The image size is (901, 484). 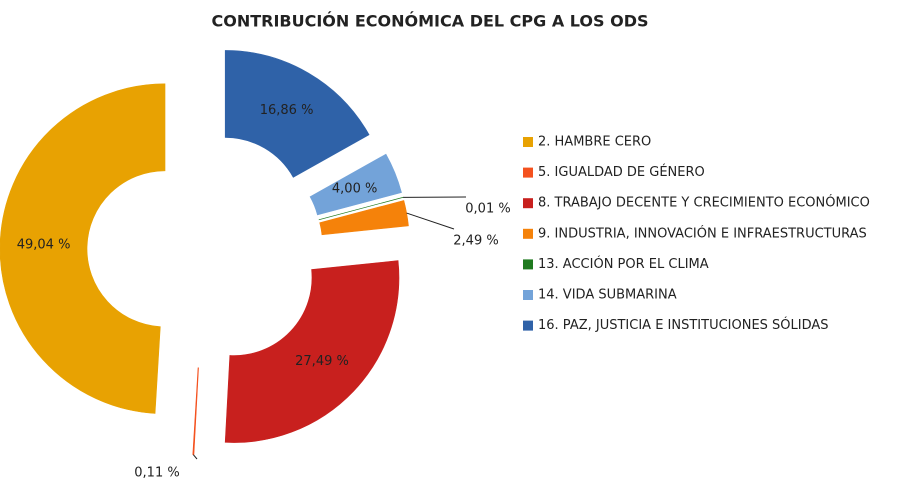 What do you see at coordinates (594, 142) in the screenshot?
I see `legend-label: 2. HAMBRE CERO` at bounding box center [594, 142].